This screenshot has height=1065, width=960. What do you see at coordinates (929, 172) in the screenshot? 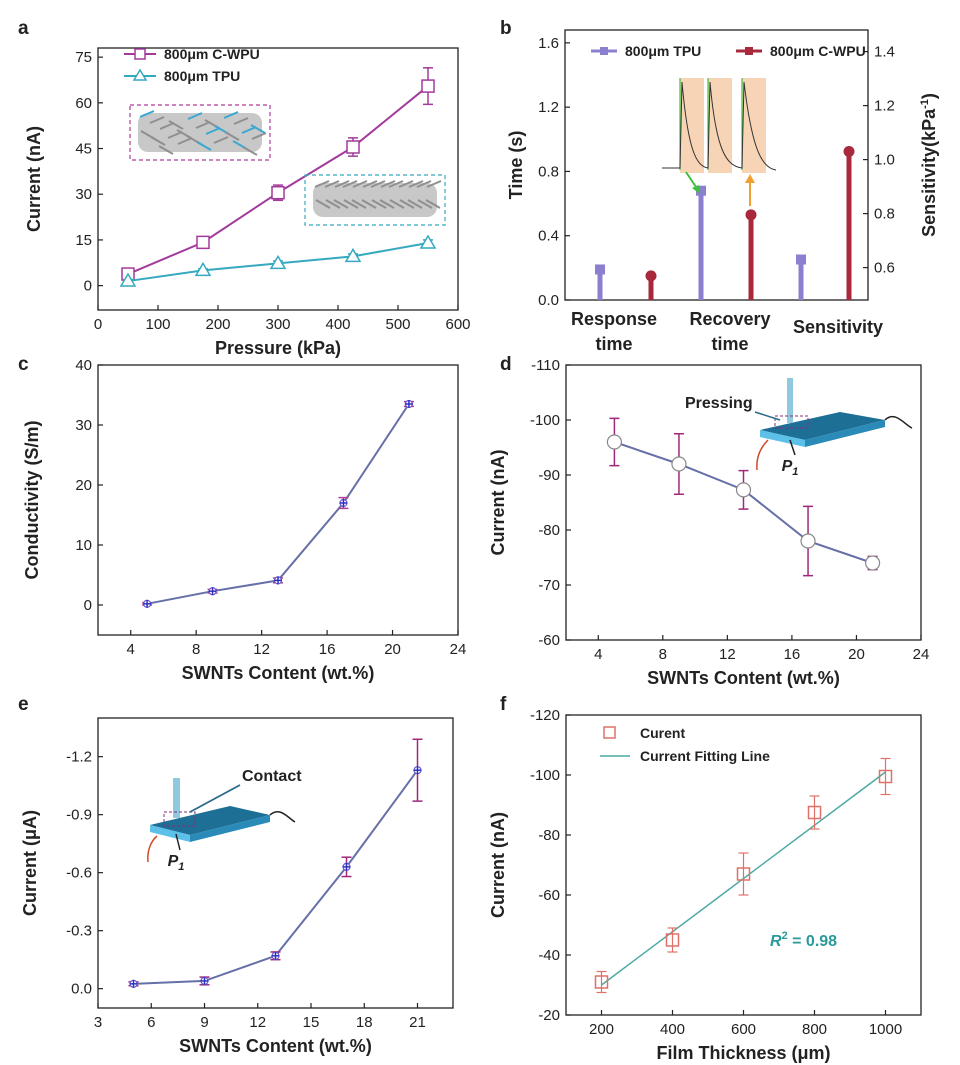
I see `y2-axis-label-main: Sensitivity(kPa` at bounding box center [929, 172].